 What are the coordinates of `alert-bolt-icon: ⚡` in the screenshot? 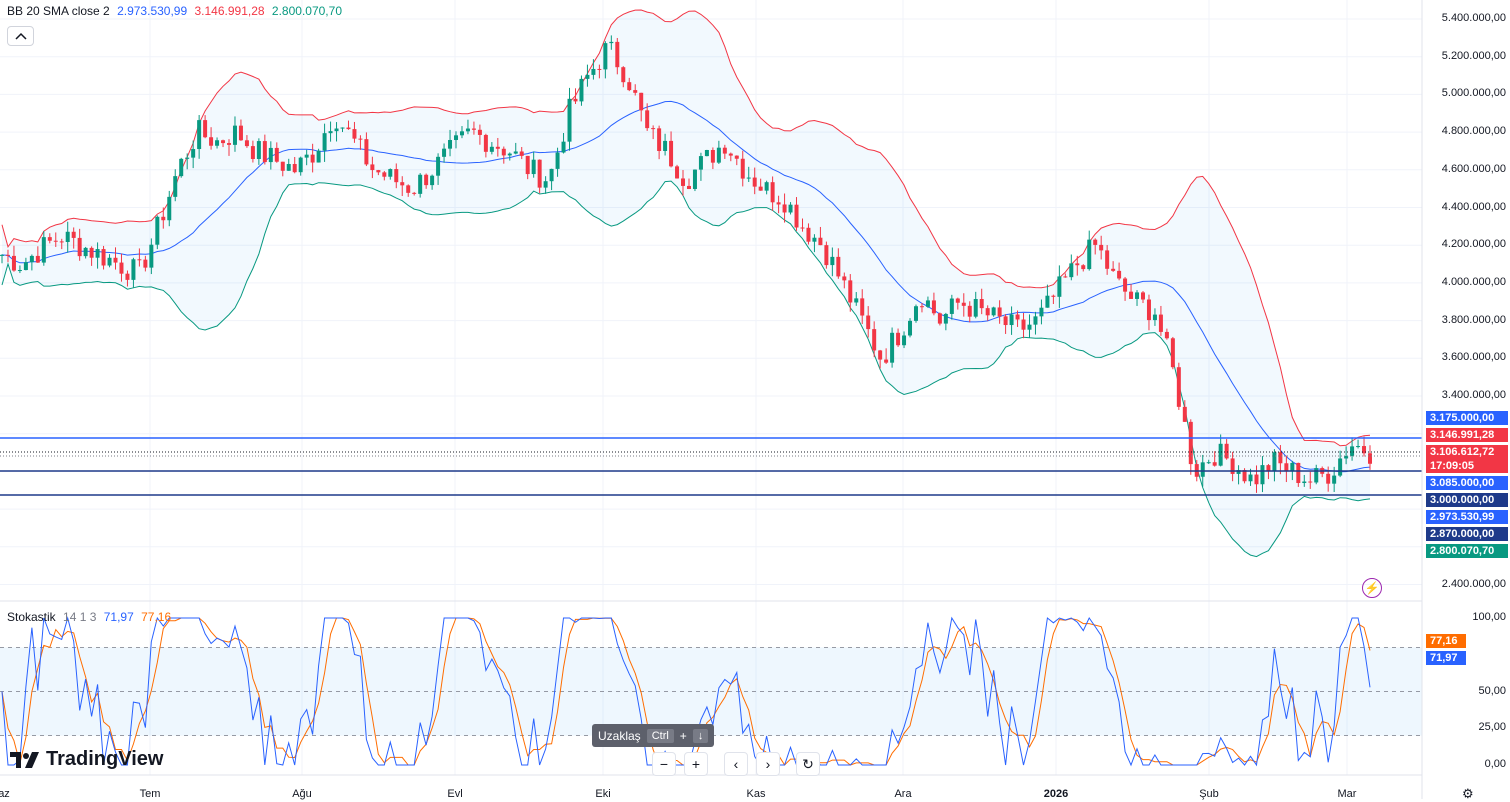 It's located at (1372, 588).